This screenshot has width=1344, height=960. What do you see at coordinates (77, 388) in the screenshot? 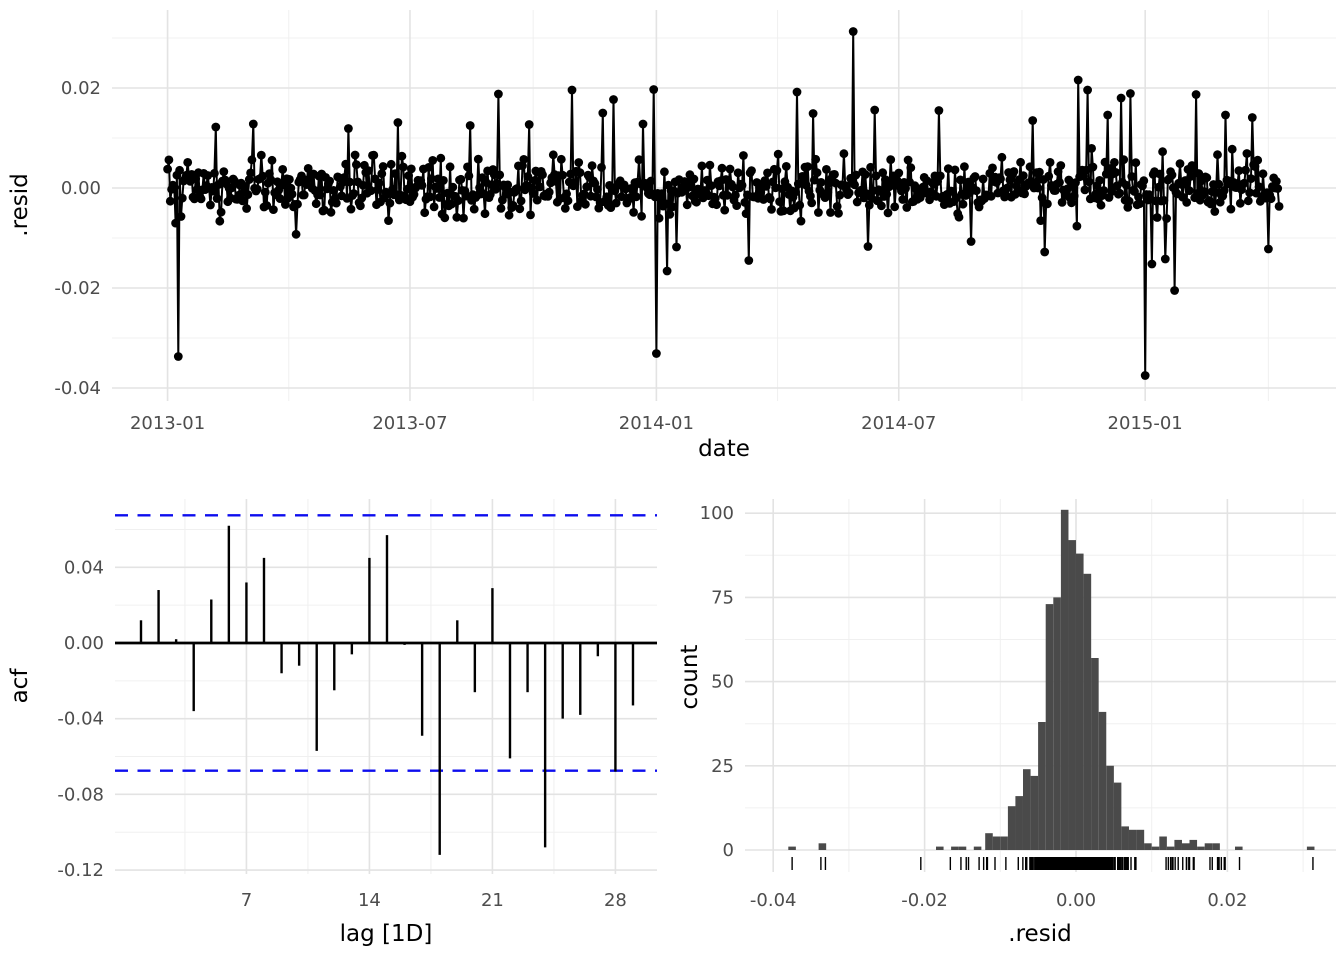
I see `top-y-tick-label: -0.04` at bounding box center [77, 388].